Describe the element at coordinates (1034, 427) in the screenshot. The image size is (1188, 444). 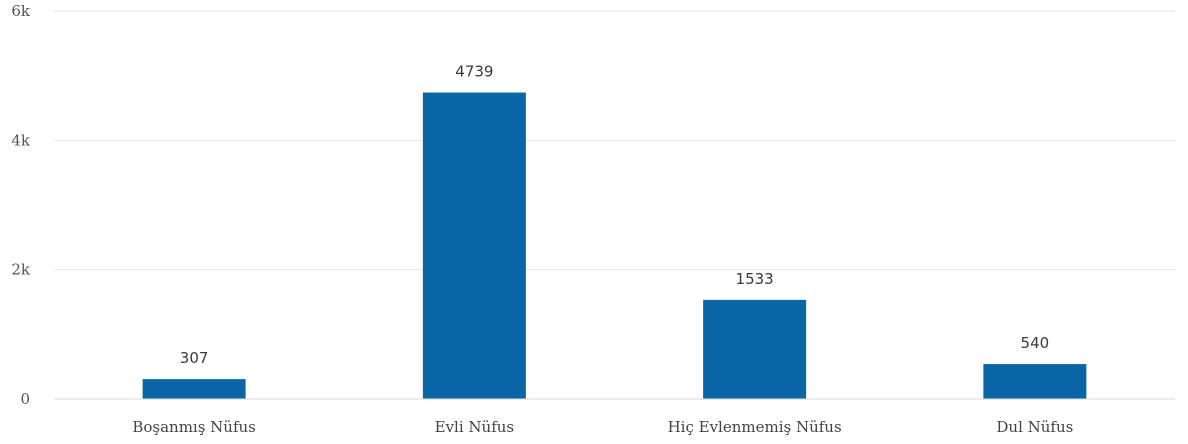
I see `x-category-label: Dul Nüfus` at that location.